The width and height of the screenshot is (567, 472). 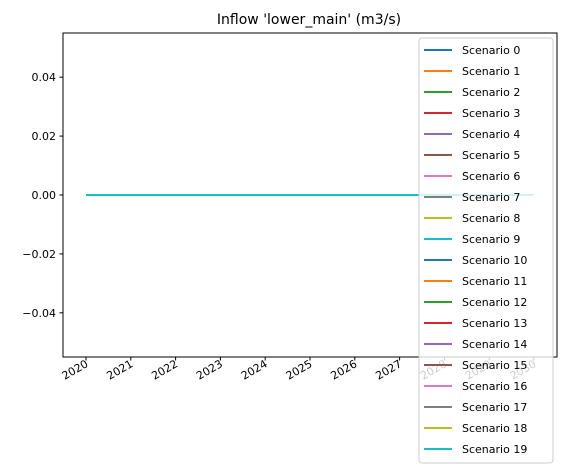 What do you see at coordinates (309, 20) in the screenshot?
I see `chart-title: Inflow 'lower_main' (m3/s)` at bounding box center [309, 20].